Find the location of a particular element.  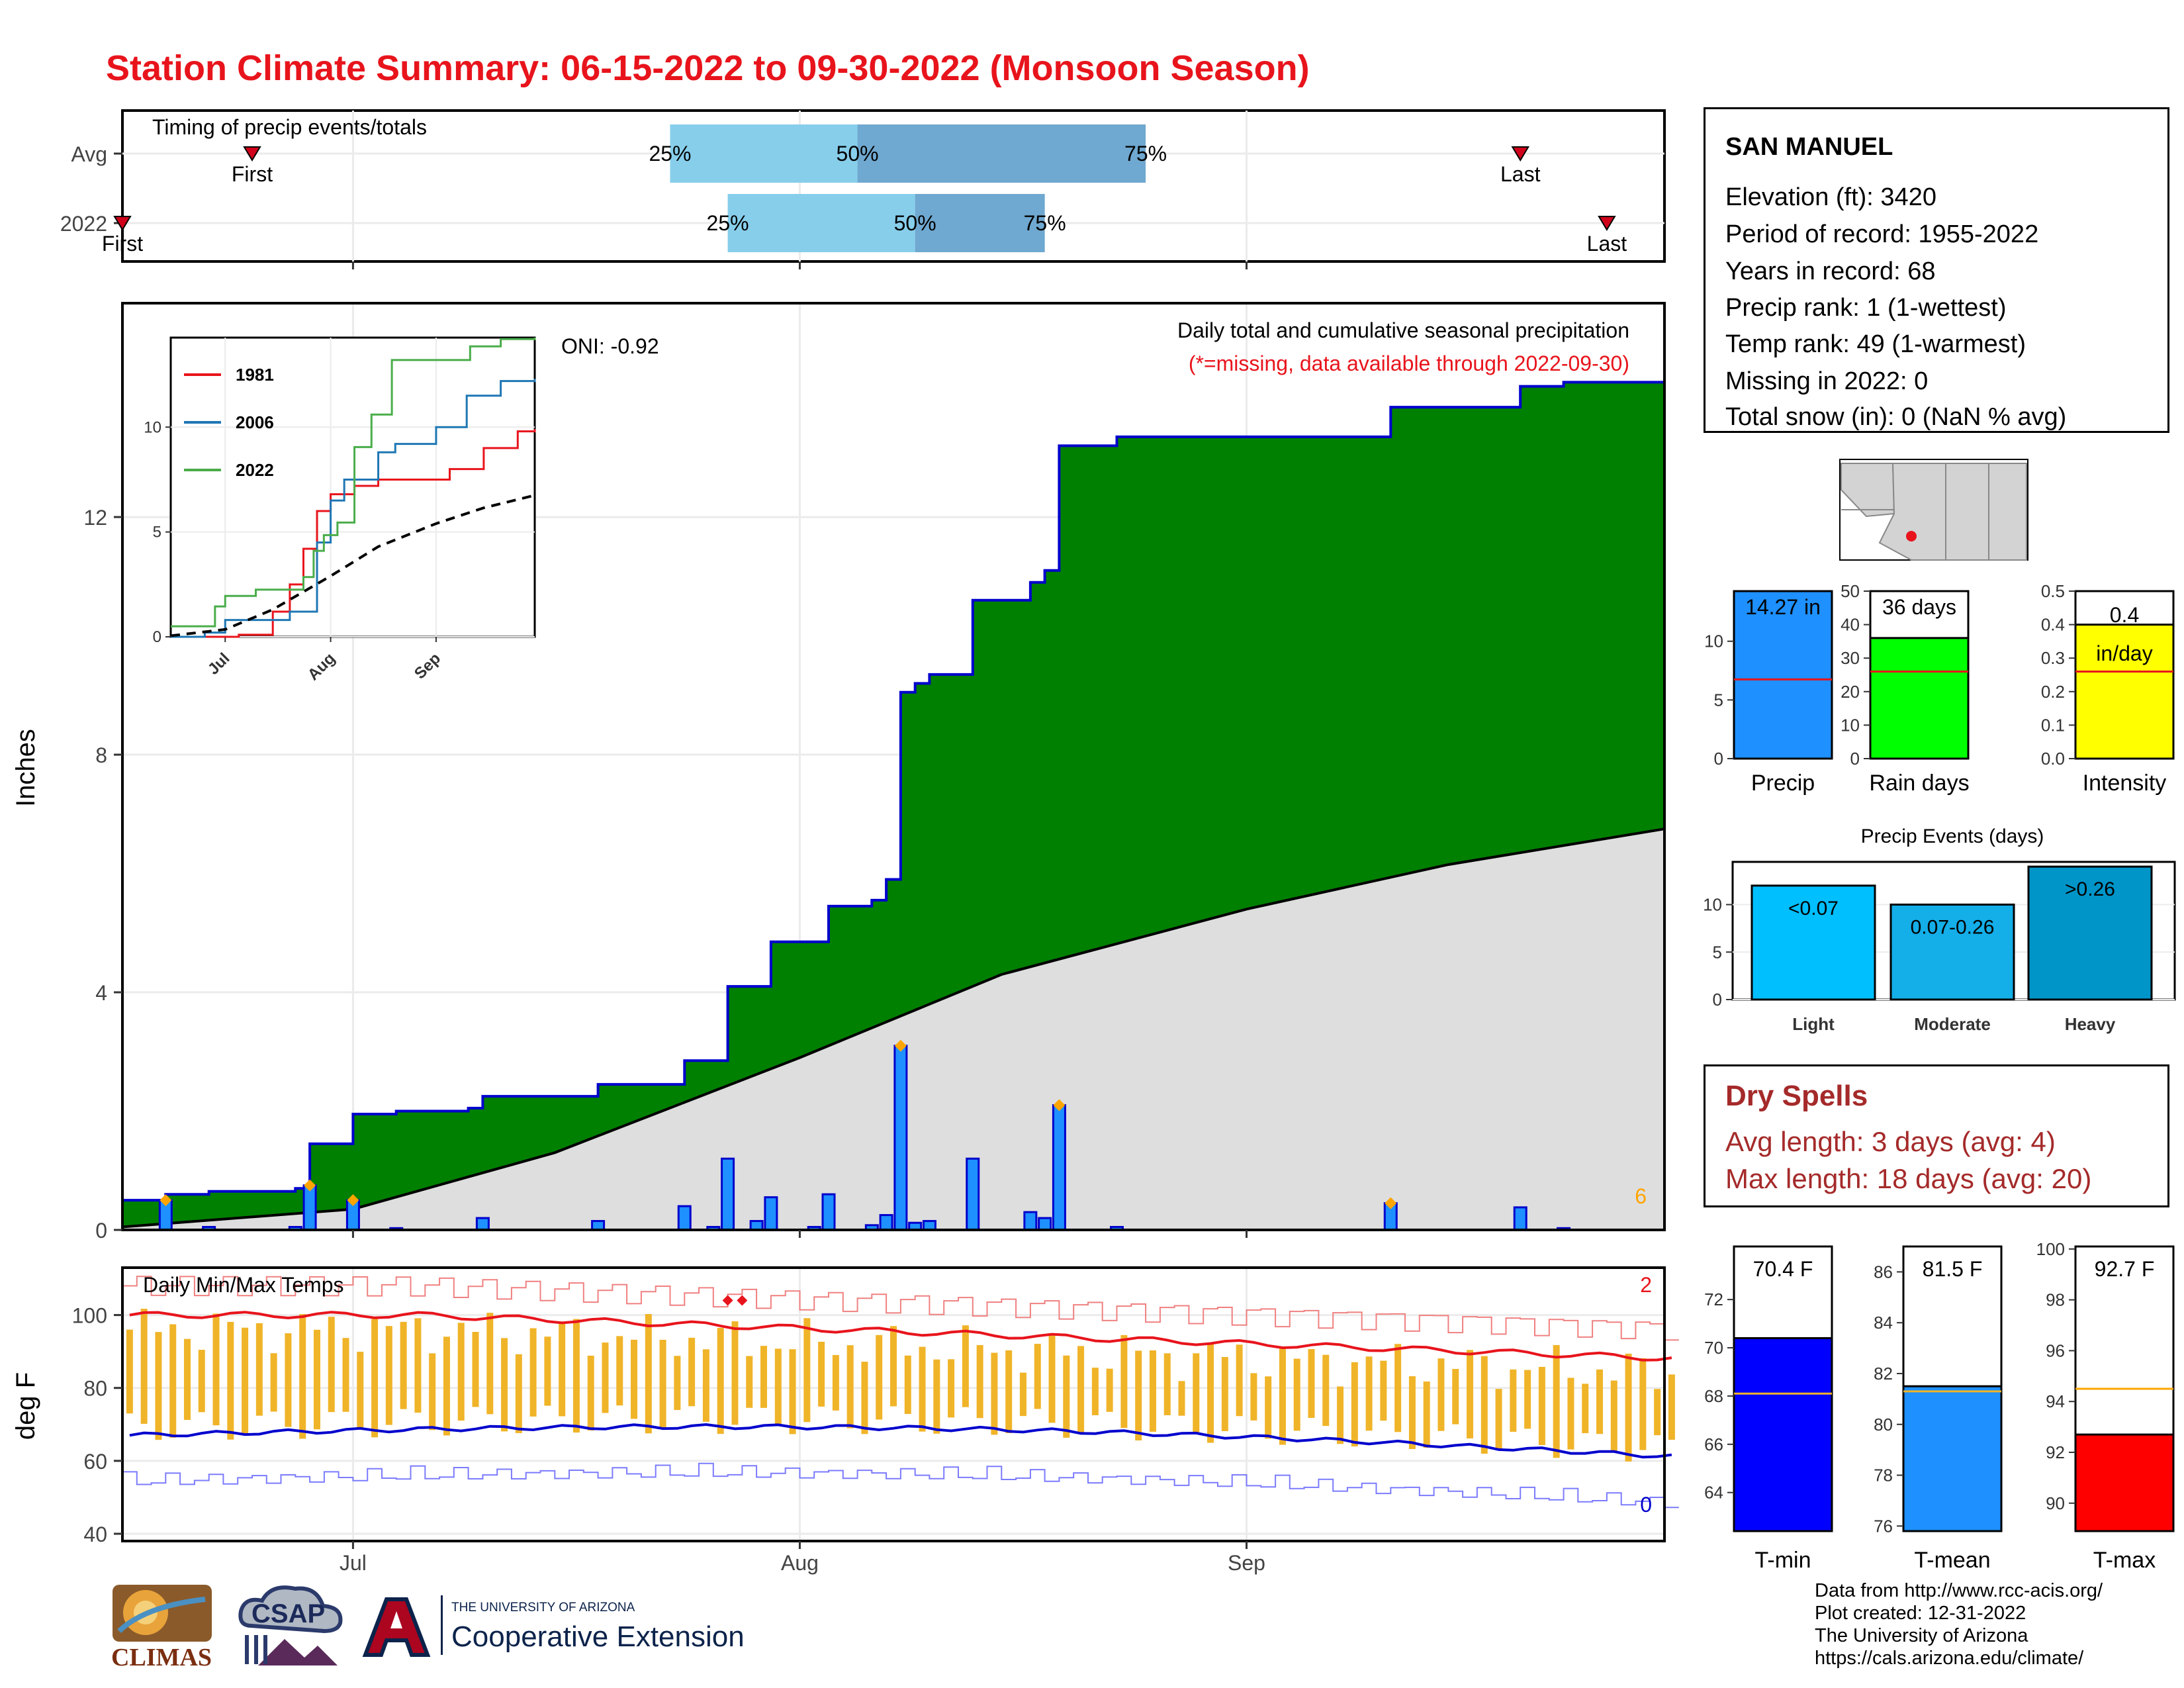

timing-last-label: Last is located at coordinates (1607, 244).